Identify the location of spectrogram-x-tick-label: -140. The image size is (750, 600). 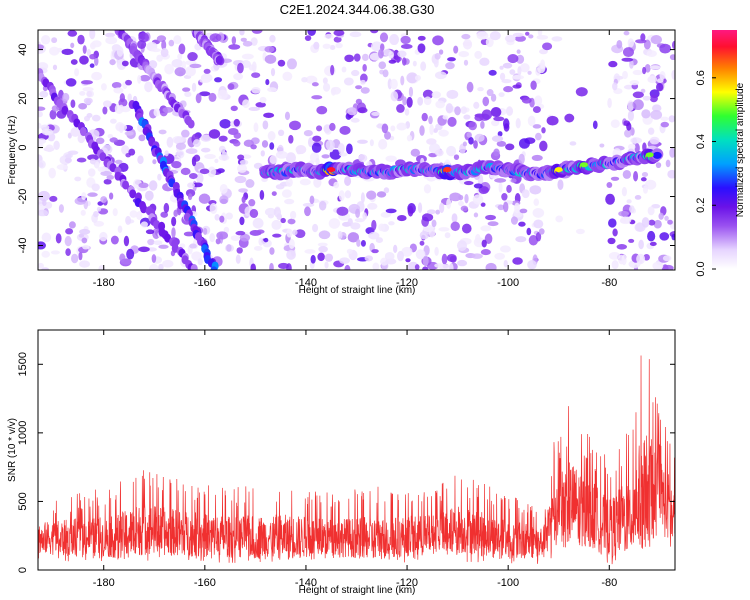
(306, 283).